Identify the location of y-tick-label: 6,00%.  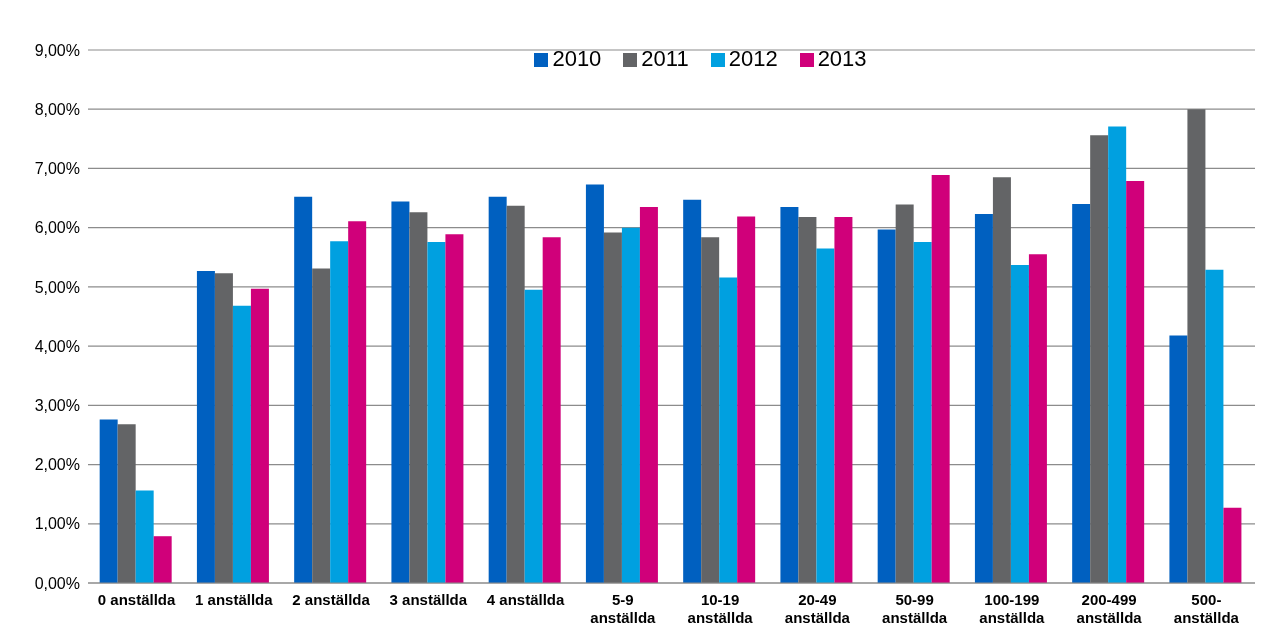
(57, 228).